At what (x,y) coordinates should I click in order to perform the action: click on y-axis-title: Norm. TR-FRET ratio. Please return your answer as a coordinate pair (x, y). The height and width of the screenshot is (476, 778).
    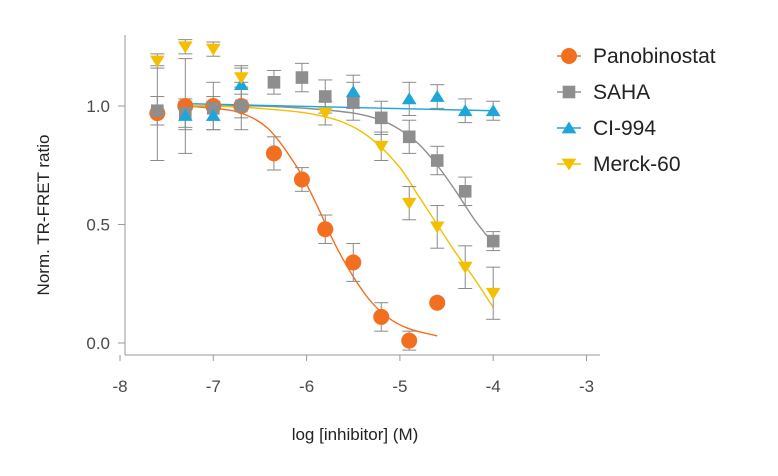
    Looking at the image, I should click on (43, 215).